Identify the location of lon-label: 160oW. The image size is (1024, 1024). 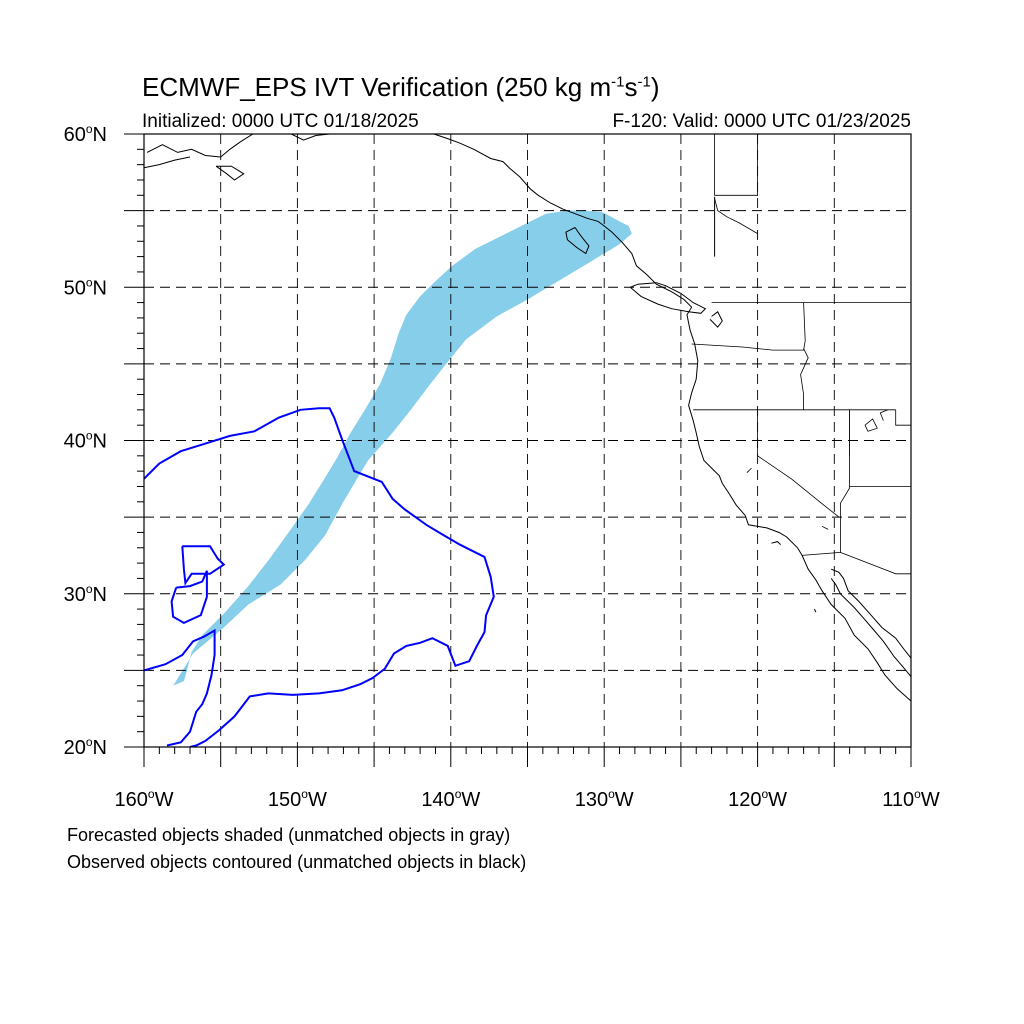
(144, 799).